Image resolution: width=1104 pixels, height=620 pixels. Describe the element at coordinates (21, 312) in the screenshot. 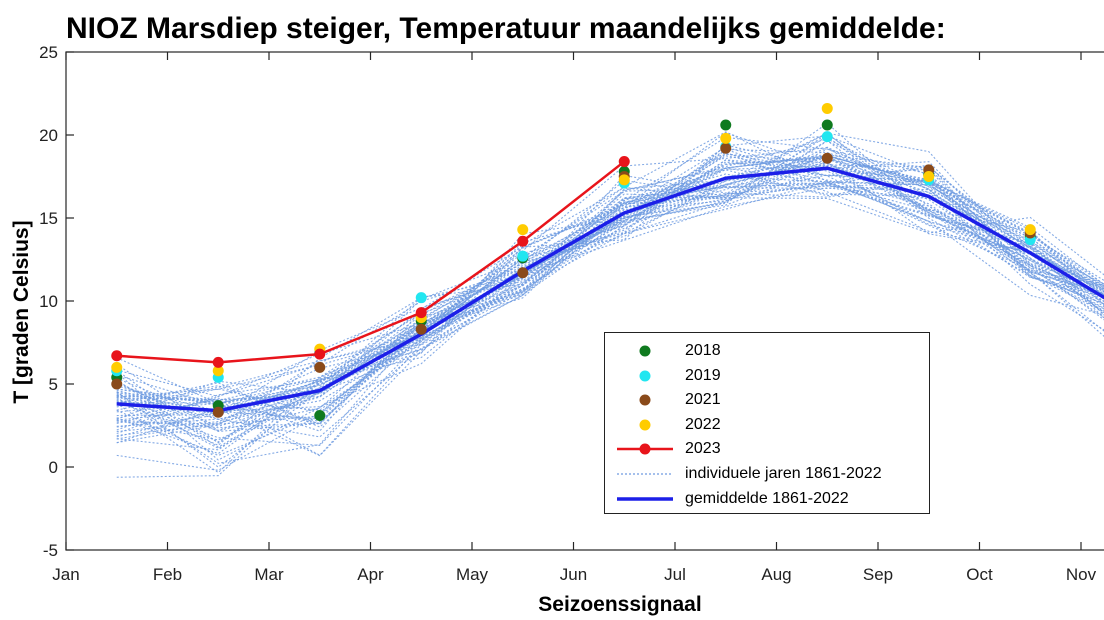

I see `y-axis-label: T [graden Celsius]` at that location.